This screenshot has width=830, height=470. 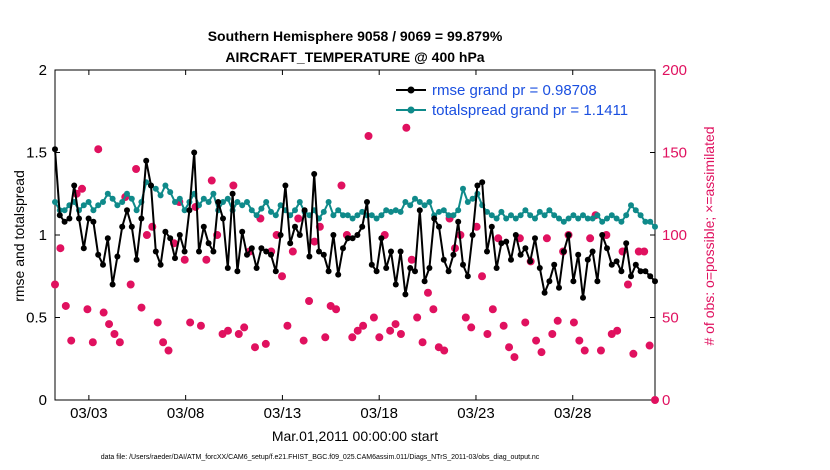 I want to click on y-tick-label: 1, so click(x=43, y=235).